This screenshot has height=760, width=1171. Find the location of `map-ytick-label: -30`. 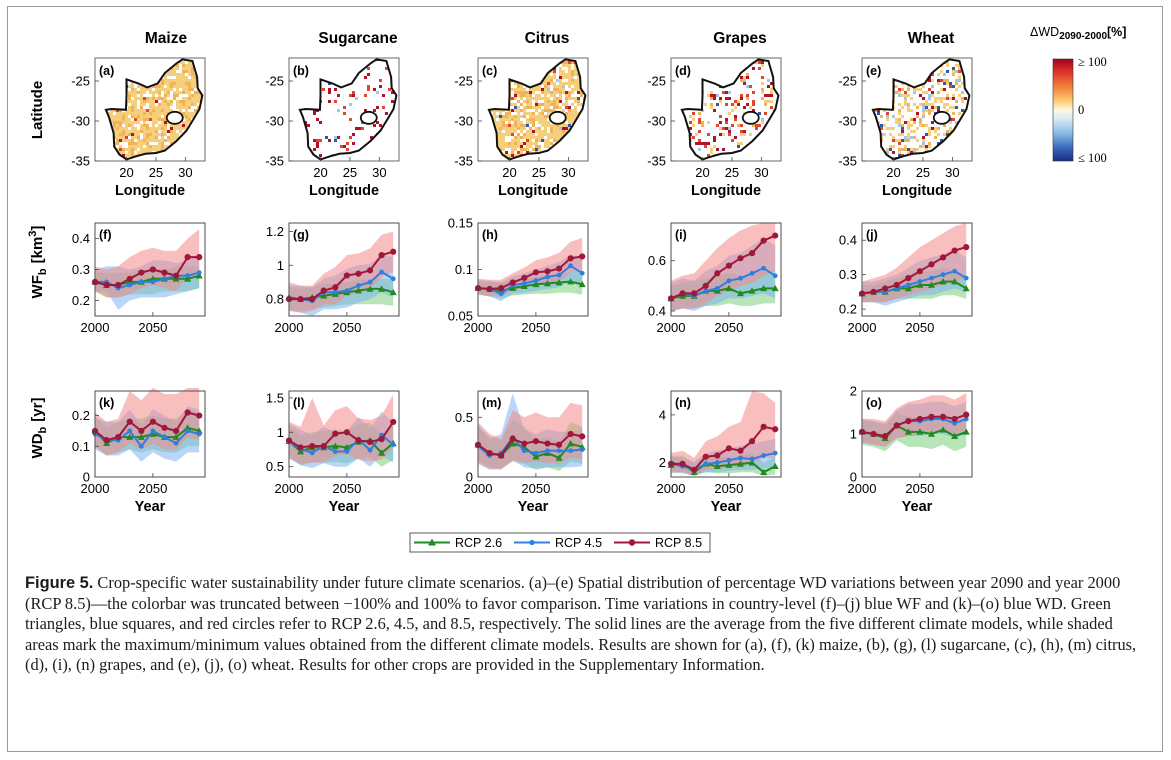

map-ytick-label: -30 is located at coordinates (847, 121).